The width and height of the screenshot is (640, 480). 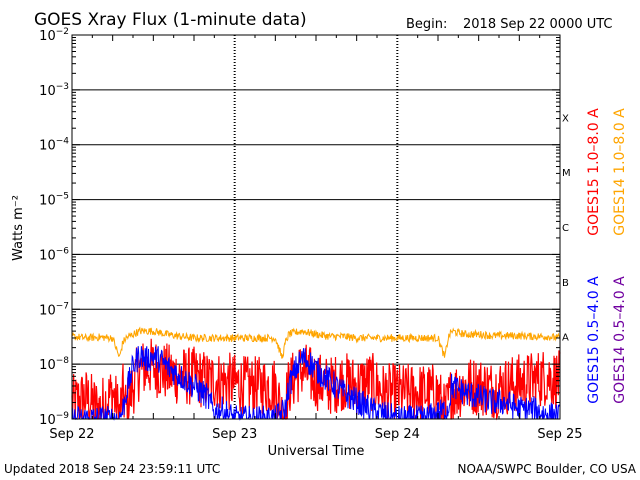 What do you see at coordinates (54, 364) in the screenshot?
I see `y-tick-label: 10⁻⁸` at bounding box center [54, 364].